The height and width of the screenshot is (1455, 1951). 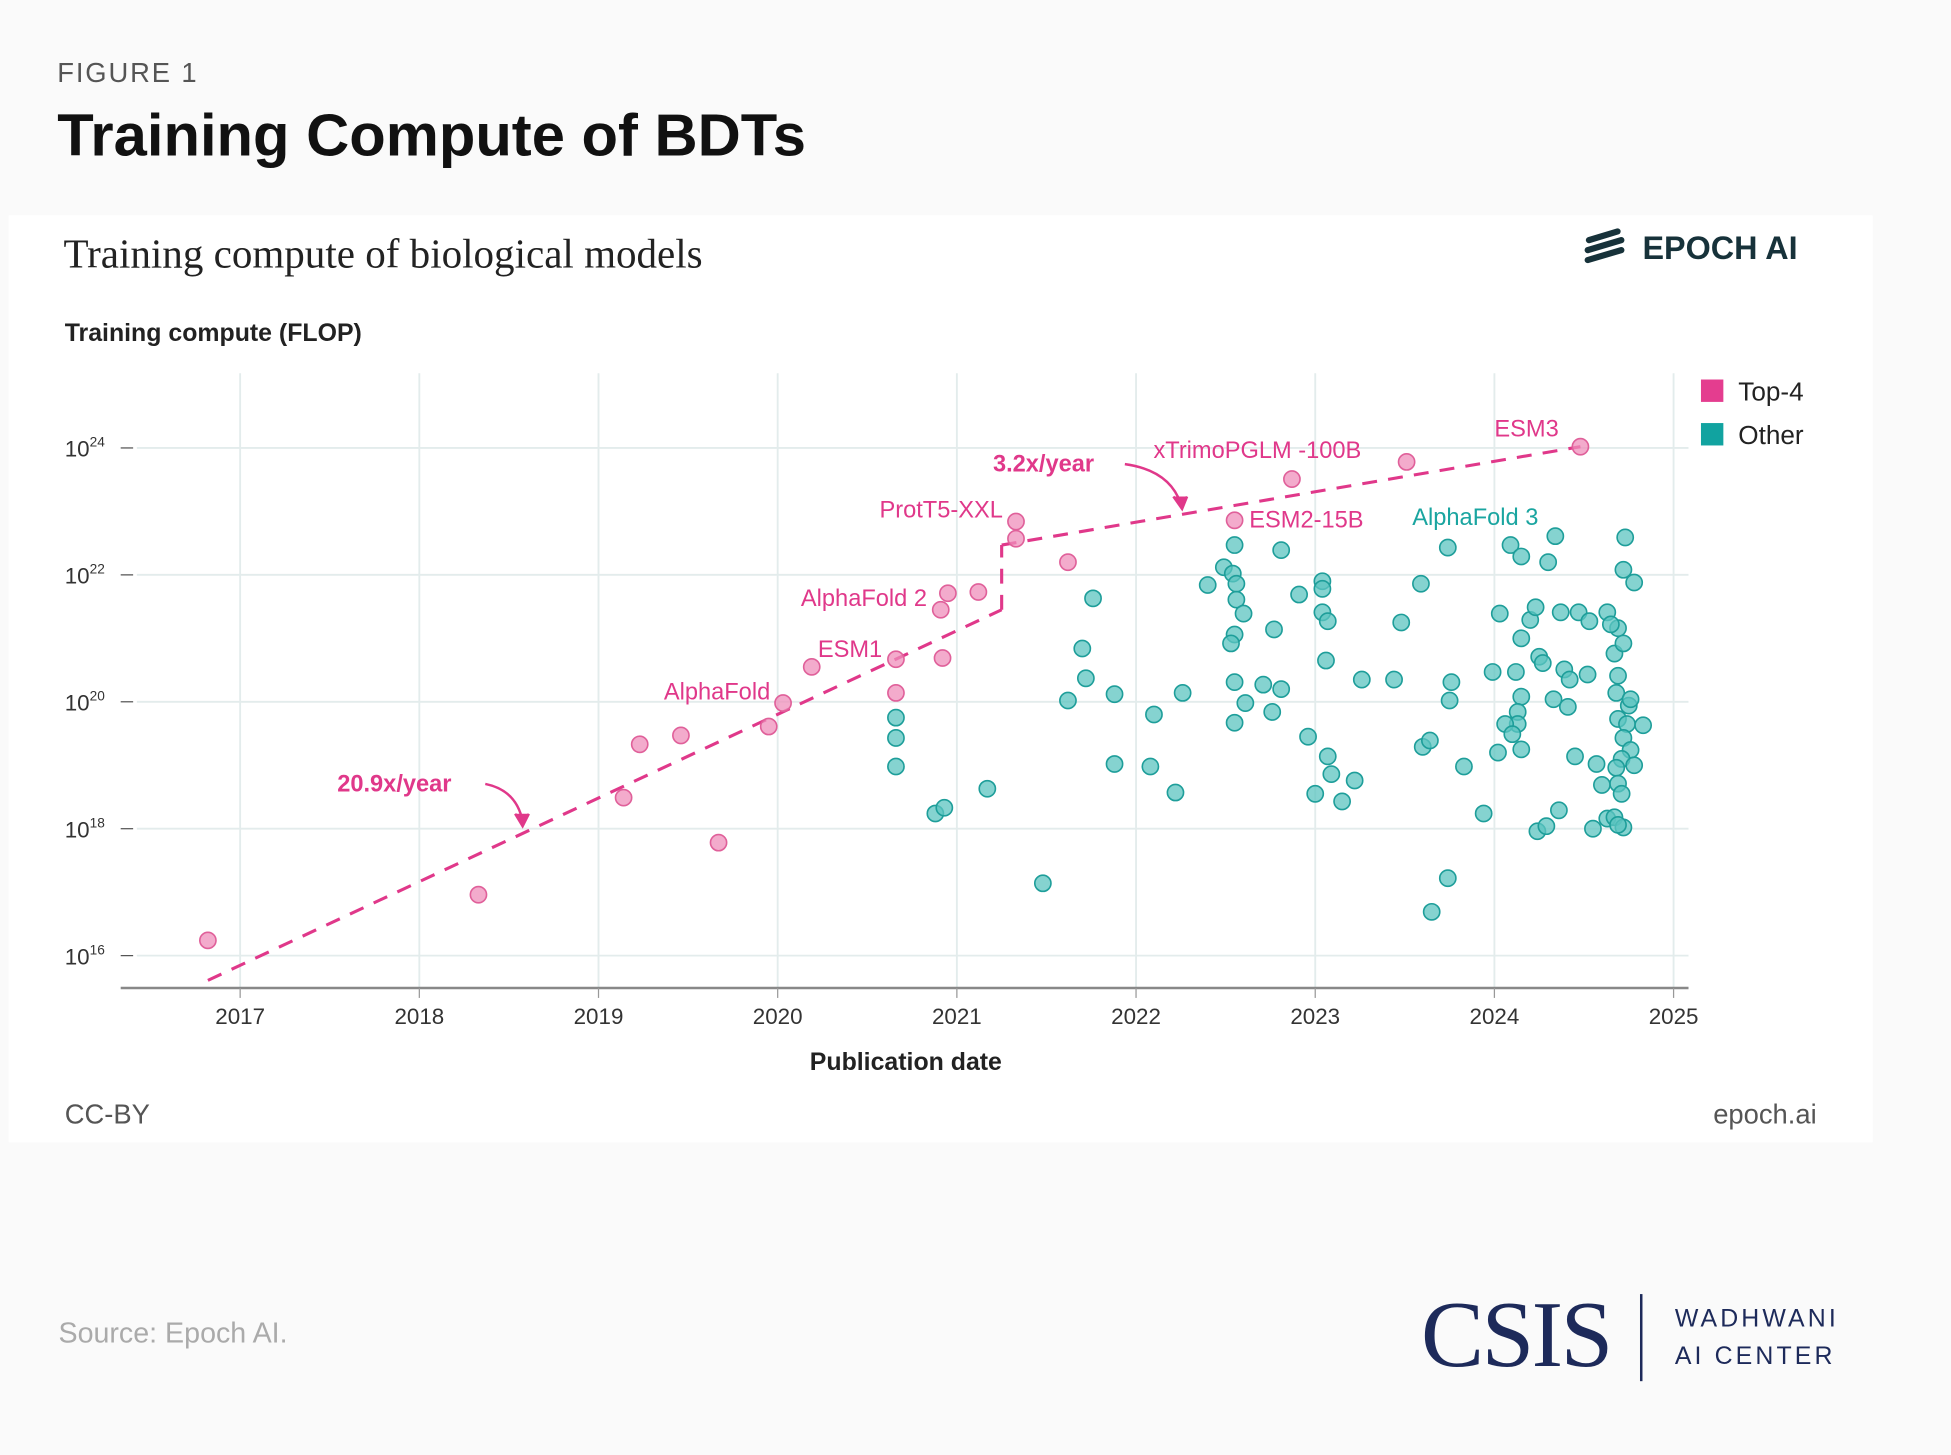 What do you see at coordinates (1315, 1016) in the screenshot?
I see `x-tick-label: 2023` at bounding box center [1315, 1016].